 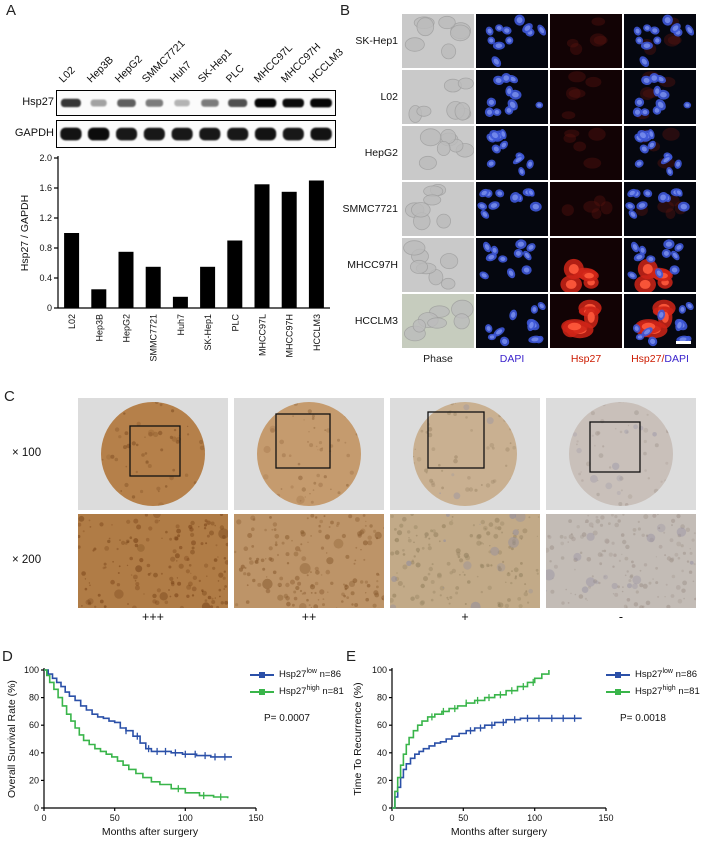 I want to click on hsp27-blot, so click(x=196, y=103).